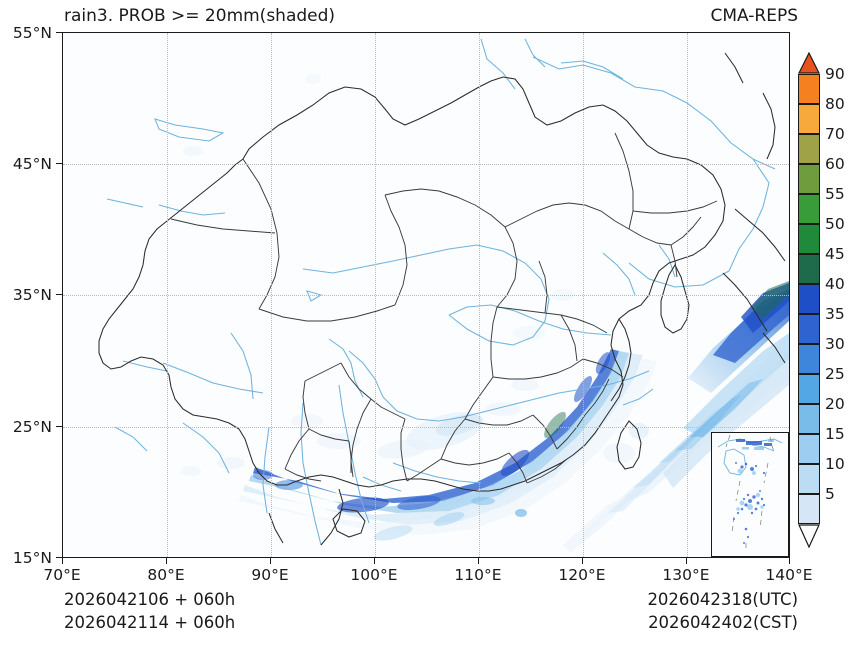 This screenshot has width=860, height=647. I want to click on model-label: CMA-REPS, so click(754, 16).